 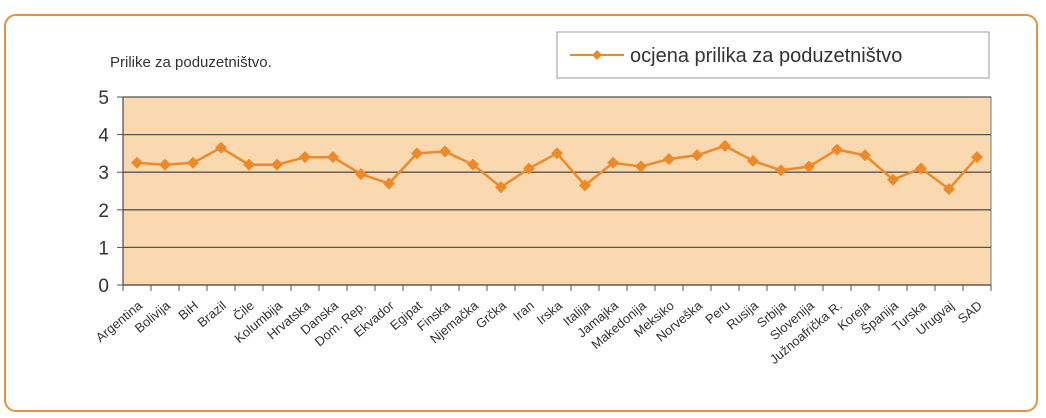 What do you see at coordinates (766, 56) in the screenshot?
I see `legend-label: ocjena prilika za poduzetništvo` at bounding box center [766, 56].